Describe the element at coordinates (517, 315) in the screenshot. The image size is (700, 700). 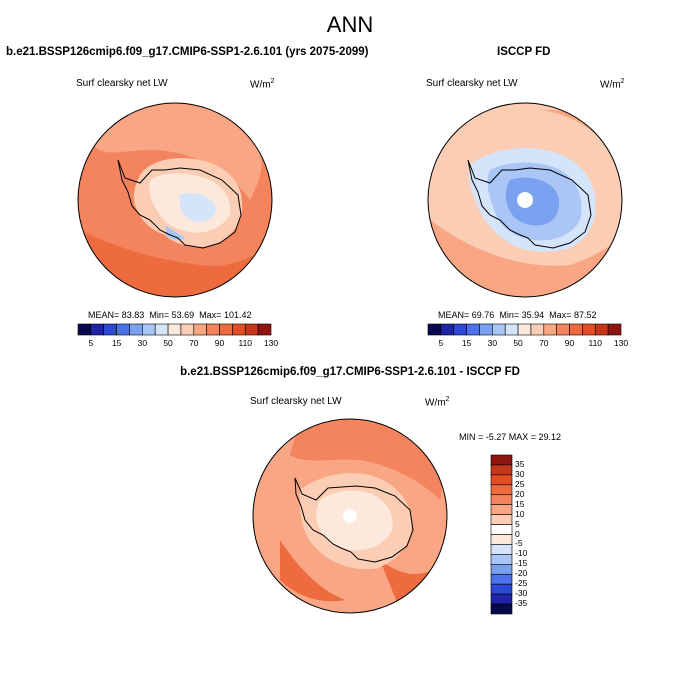
I see `panel-2-stats: MEAN= 69.76 Min= 35.94 Max= 87.52` at that location.